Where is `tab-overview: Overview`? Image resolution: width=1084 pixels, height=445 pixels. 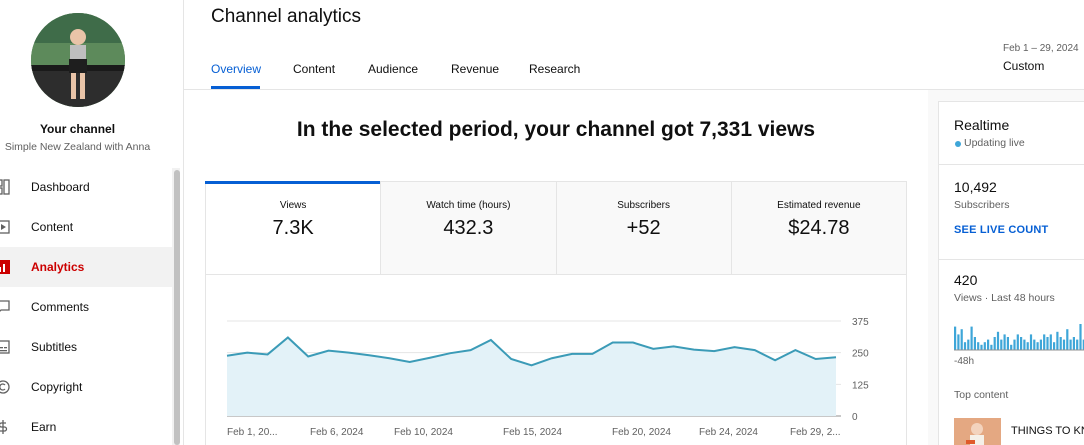
tab-overview: Overview is located at coordinates (236, 69).